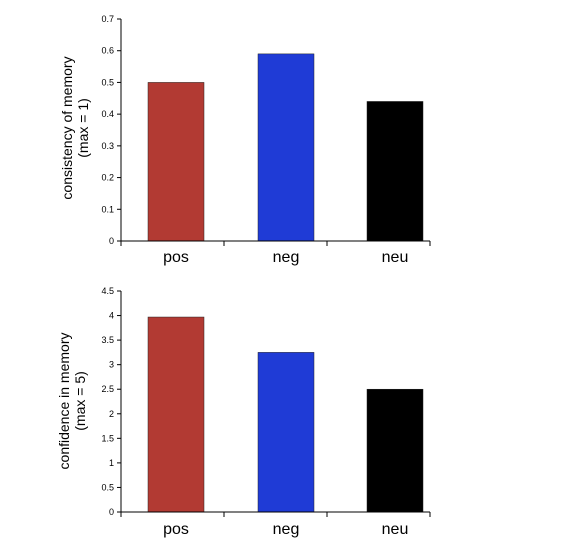 Image resolution: width=569 pixels, height=553 pixels. What do you see at coordinates (107, 146) in the screenshot?
I see `y-tick-label: 0.3` at bounding box center [107, 146].